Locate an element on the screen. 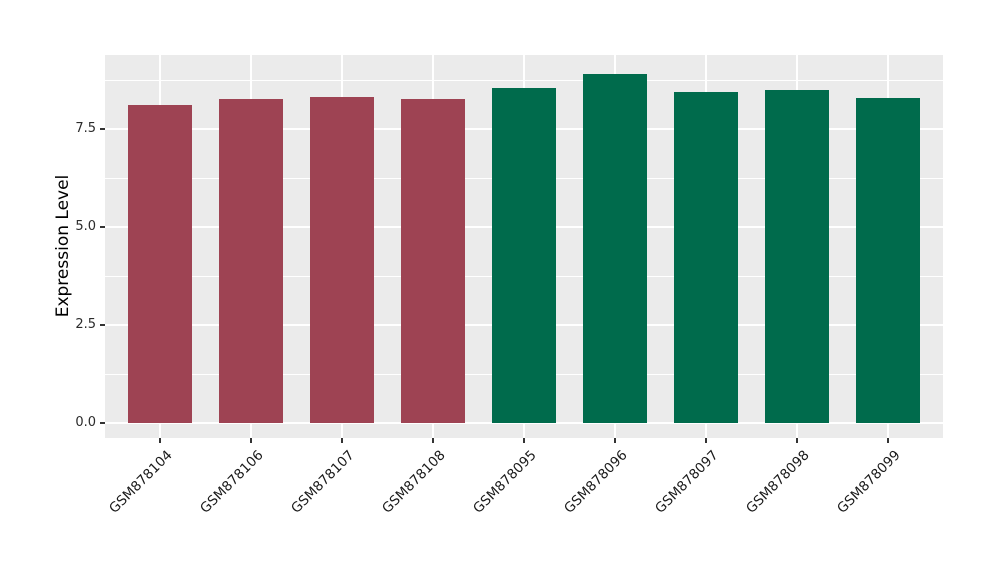 This screenshot has width=1000, height=580. bar-GSM878108 is located at coordinates (433, 261).